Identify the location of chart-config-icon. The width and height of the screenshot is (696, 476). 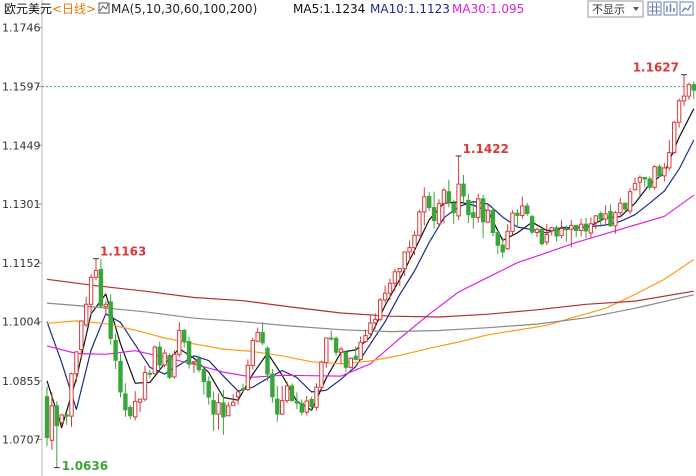
(670, 8).